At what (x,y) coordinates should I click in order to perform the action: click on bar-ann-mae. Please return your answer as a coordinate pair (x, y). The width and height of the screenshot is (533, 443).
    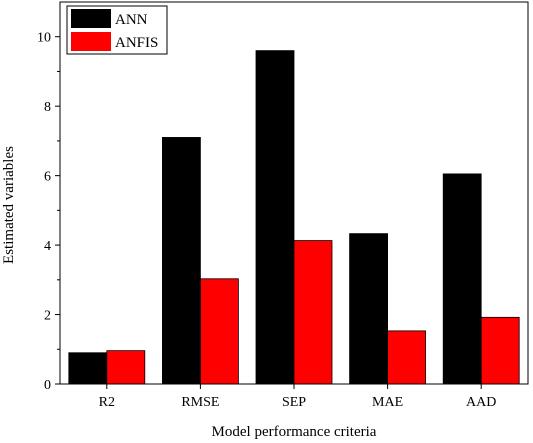
    Looking at the image, I should click on (369, 309).